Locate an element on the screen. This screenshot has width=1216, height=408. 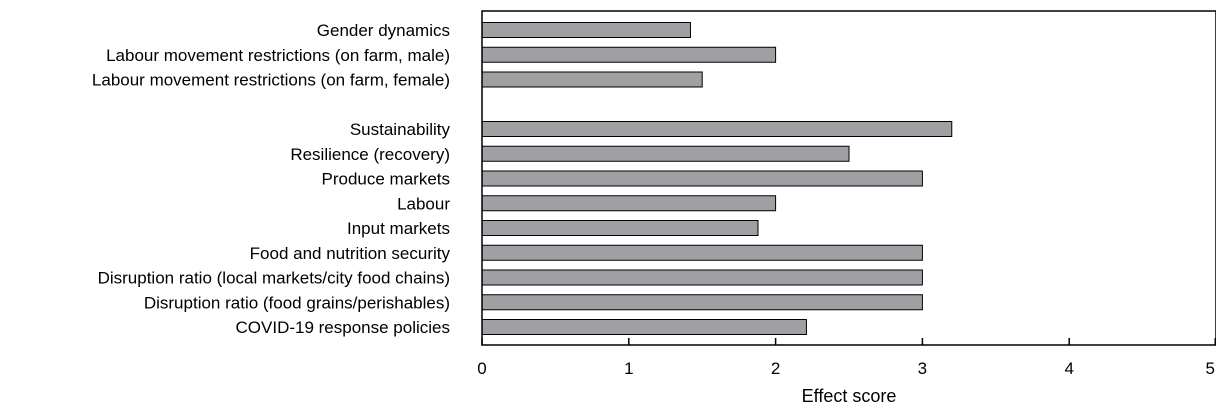
category-label: Input markets is located at coordinates (398, 228).